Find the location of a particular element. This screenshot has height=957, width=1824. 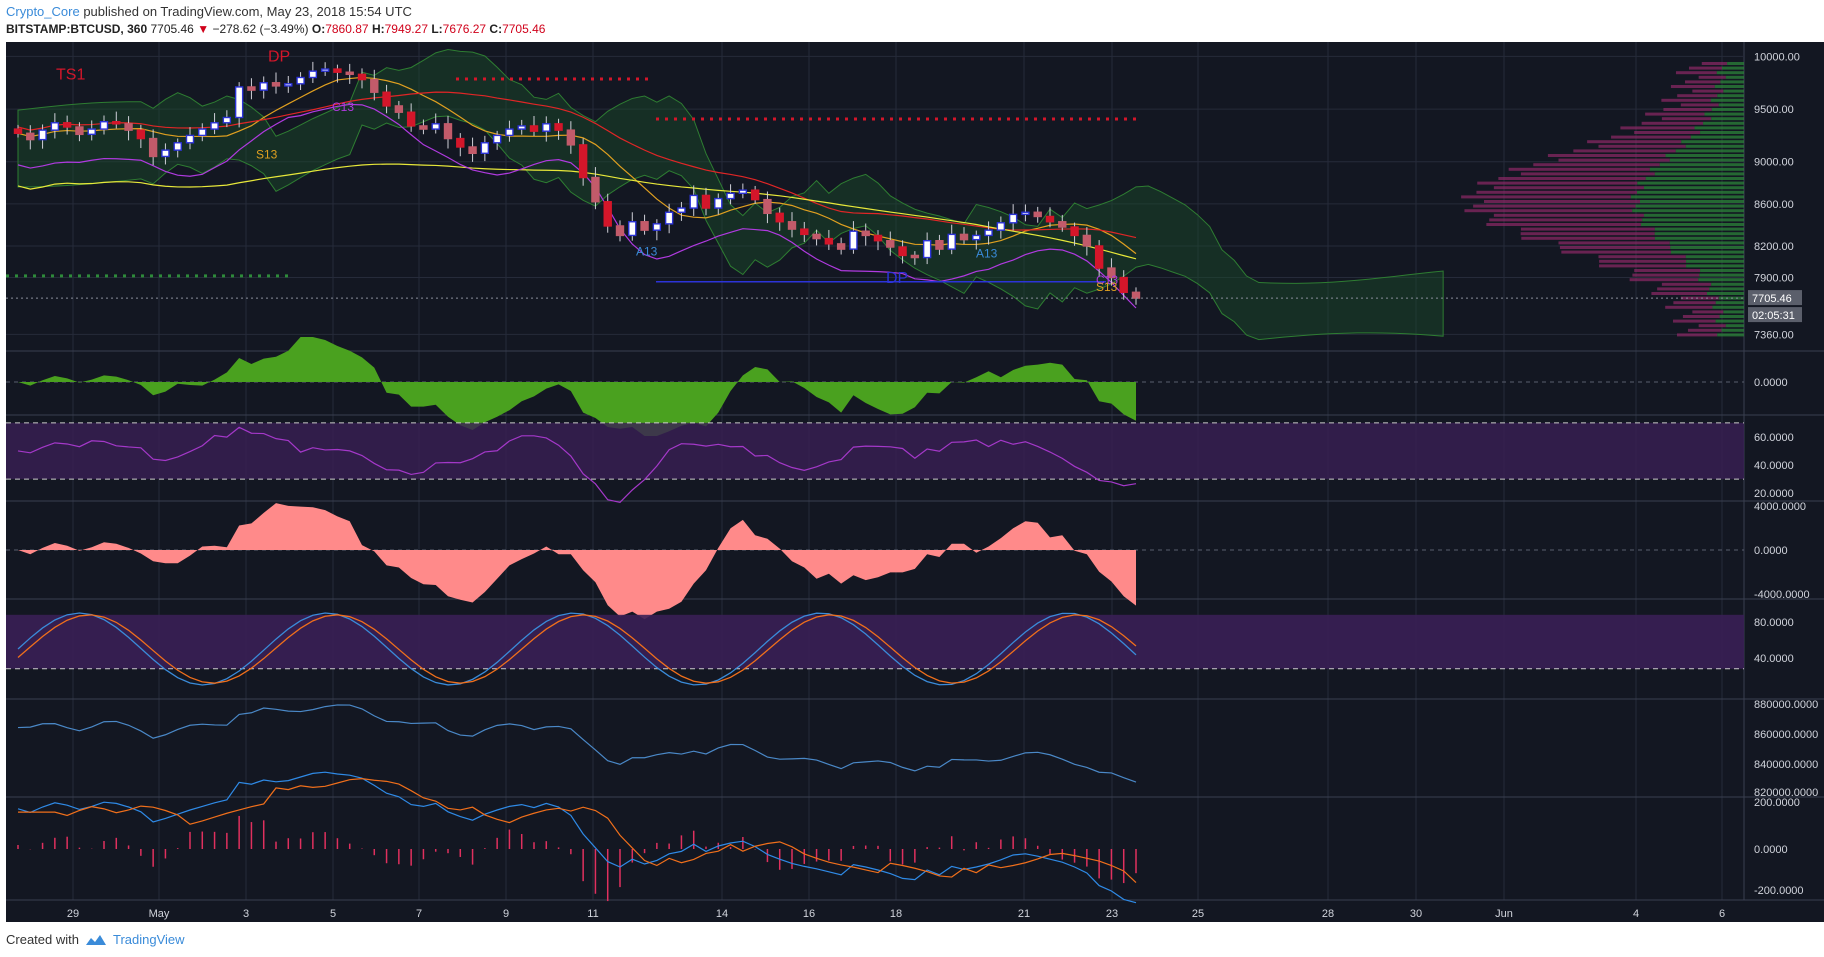

rsi-tick-label: 40.0000 is located at coordinates (1774, 466).